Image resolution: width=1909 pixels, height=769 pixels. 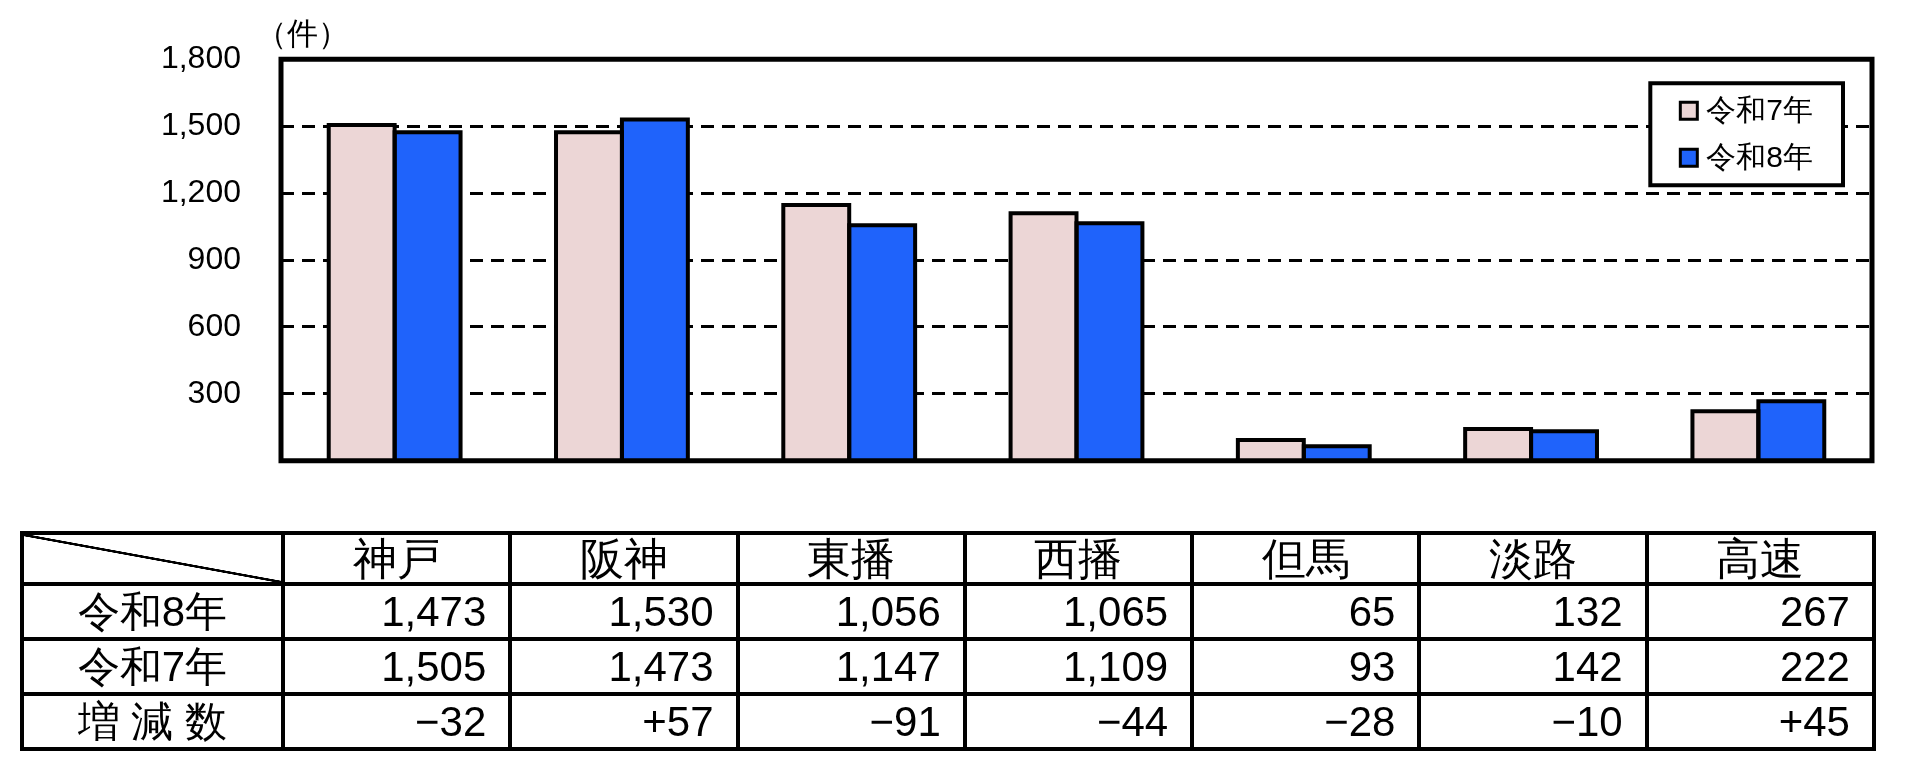 What do you see at coordinates (200, 190) in the screenshot?
I see `y-tick-label: 1,200` at bounding box center [200, 190].